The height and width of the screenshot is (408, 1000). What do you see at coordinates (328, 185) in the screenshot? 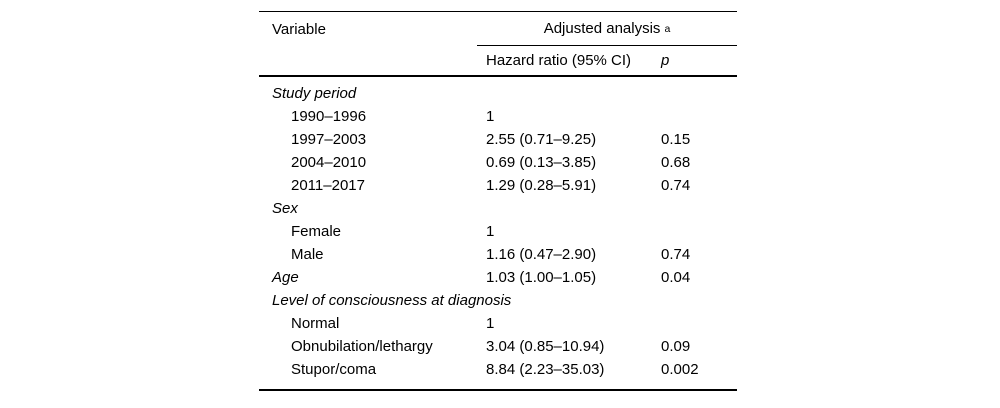
I see `variable-cell: 2011–2017` at bounding box center [328, 185].